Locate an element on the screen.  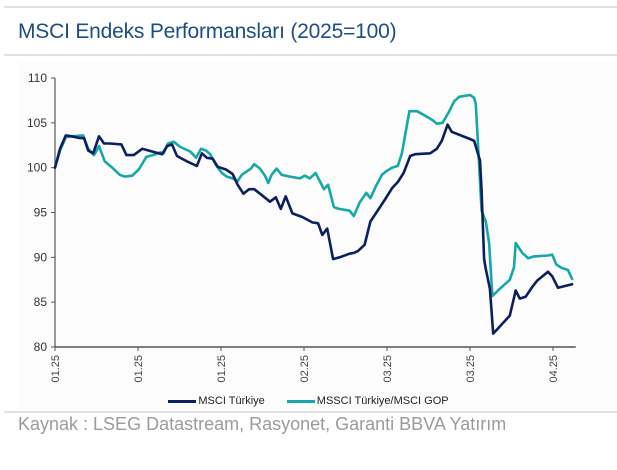
y-tick-label: 90 is located at coordinates (41, 257).